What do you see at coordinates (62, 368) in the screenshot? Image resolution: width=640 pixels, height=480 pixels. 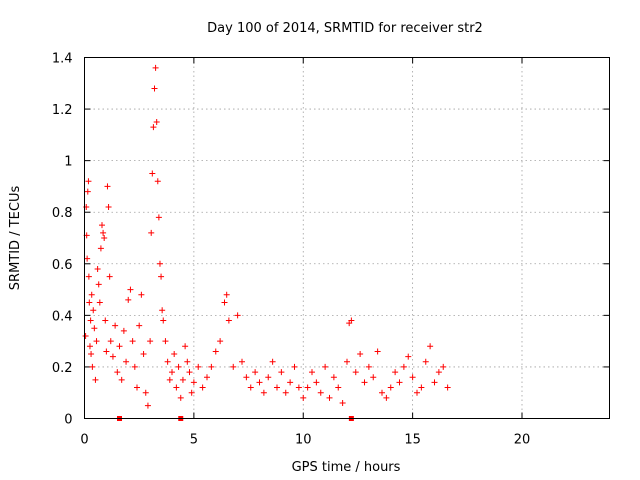 I see `y-tick-label: 0.2` at bounding box center [62, 368].